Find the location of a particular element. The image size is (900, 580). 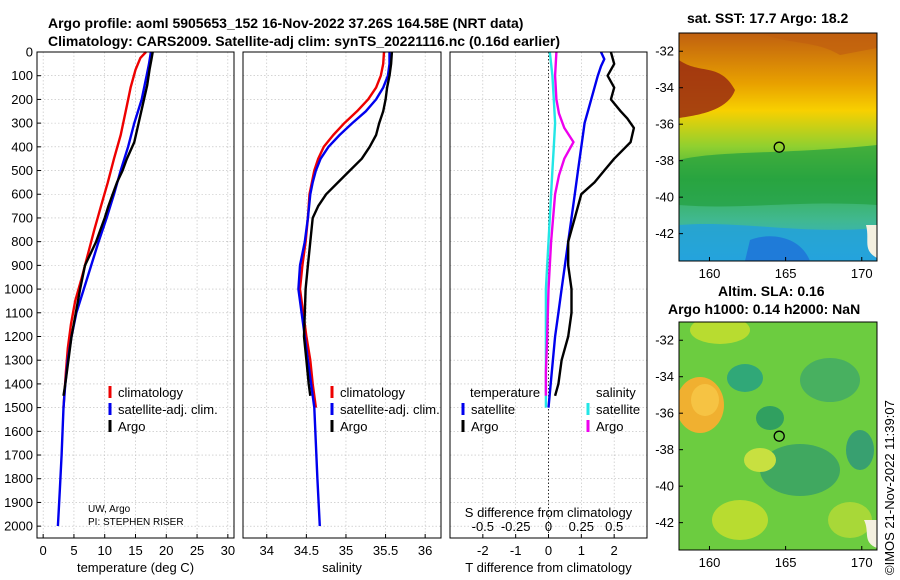

y-tick-label: 200 is located at coordinates (22, 99).